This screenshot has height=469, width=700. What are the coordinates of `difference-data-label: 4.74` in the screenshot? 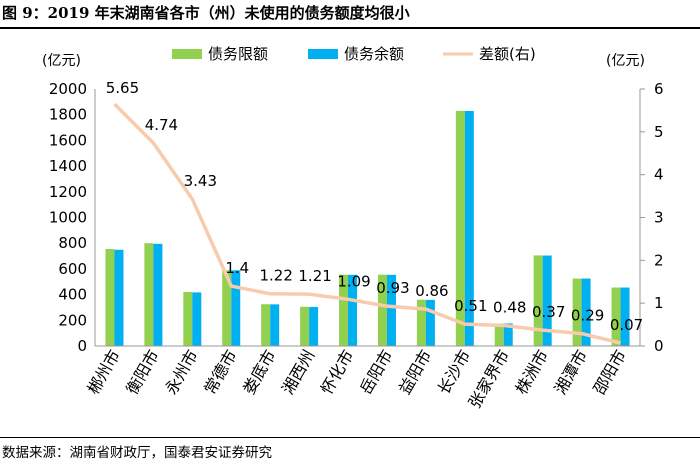 It's located at (161, 125).